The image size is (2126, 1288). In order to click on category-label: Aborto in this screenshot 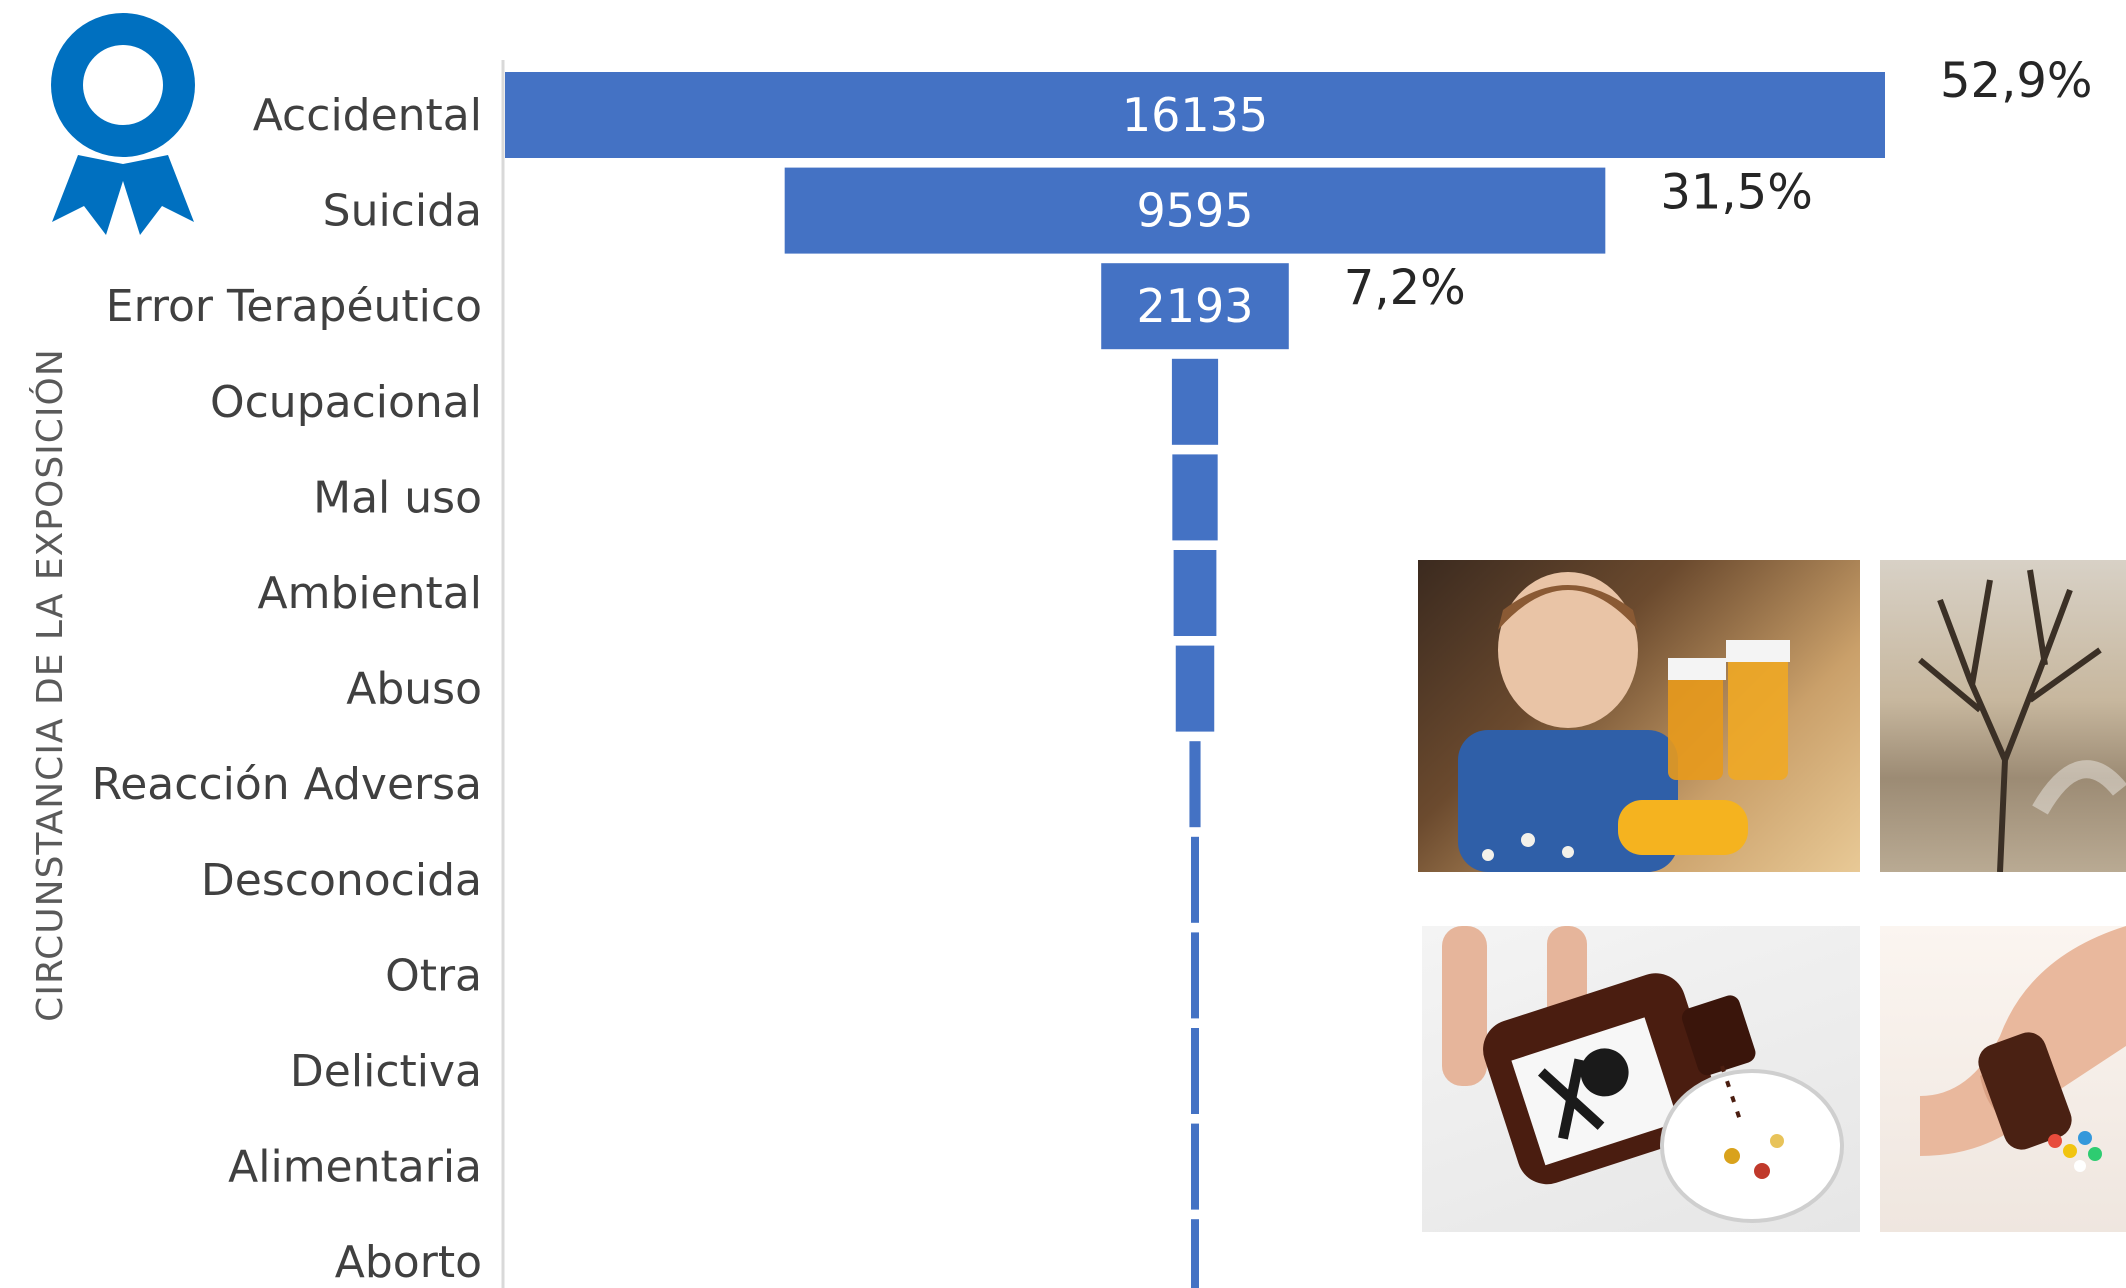, I will do `click(408, 1262)`.